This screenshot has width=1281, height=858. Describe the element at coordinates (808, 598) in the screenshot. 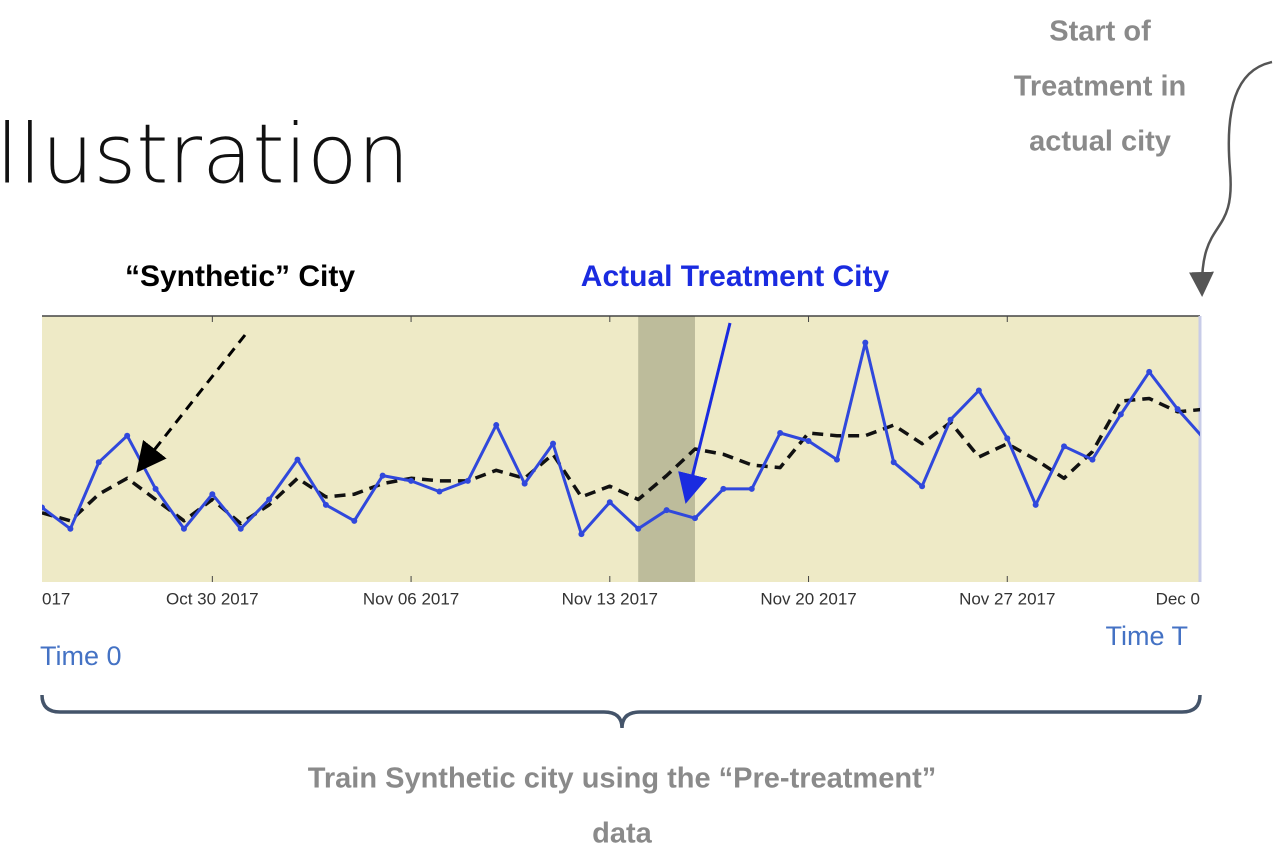

I see `x-tick-label: Nov 20 2017` at that location.